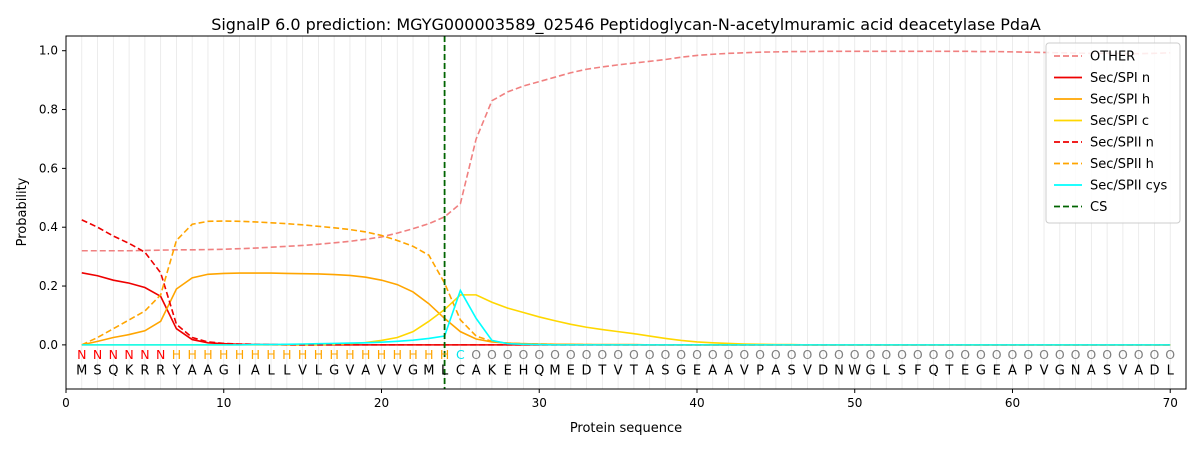  What do you see at coordinates (626, 309) in the screenshot?
I see `series-line-sec-spi-n` at bounding box center [626, 309].